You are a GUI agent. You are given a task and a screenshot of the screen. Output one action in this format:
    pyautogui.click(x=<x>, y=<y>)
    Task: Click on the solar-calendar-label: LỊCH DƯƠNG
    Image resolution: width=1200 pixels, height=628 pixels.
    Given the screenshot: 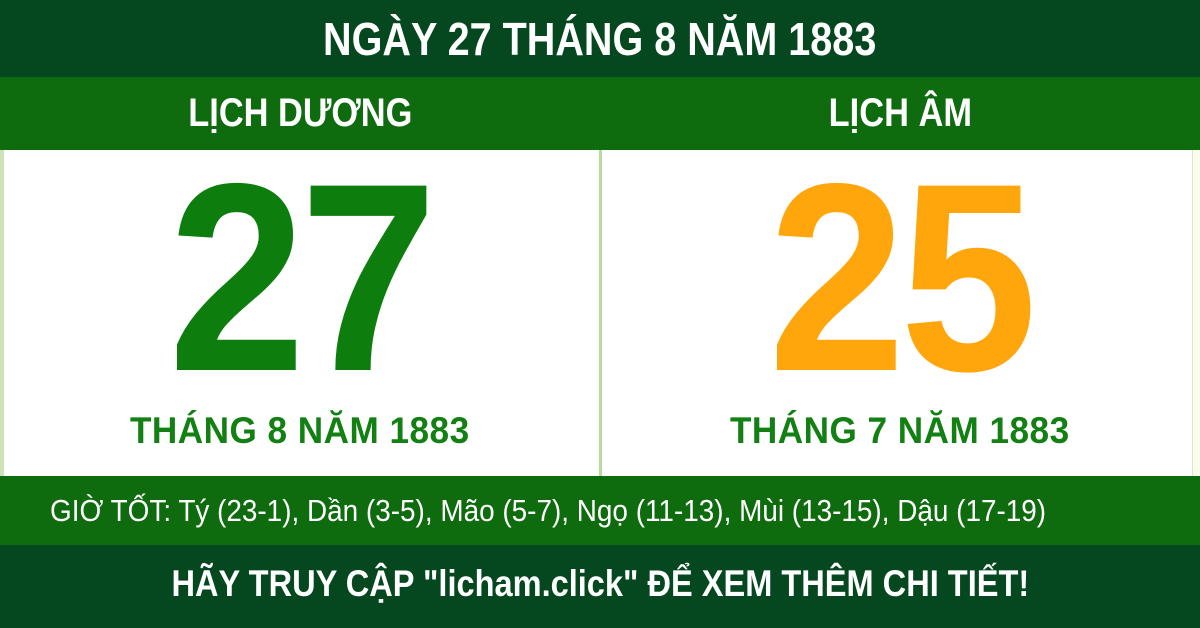 What is the action you would take?
    pyautogui.click(x=300, y=113)
    